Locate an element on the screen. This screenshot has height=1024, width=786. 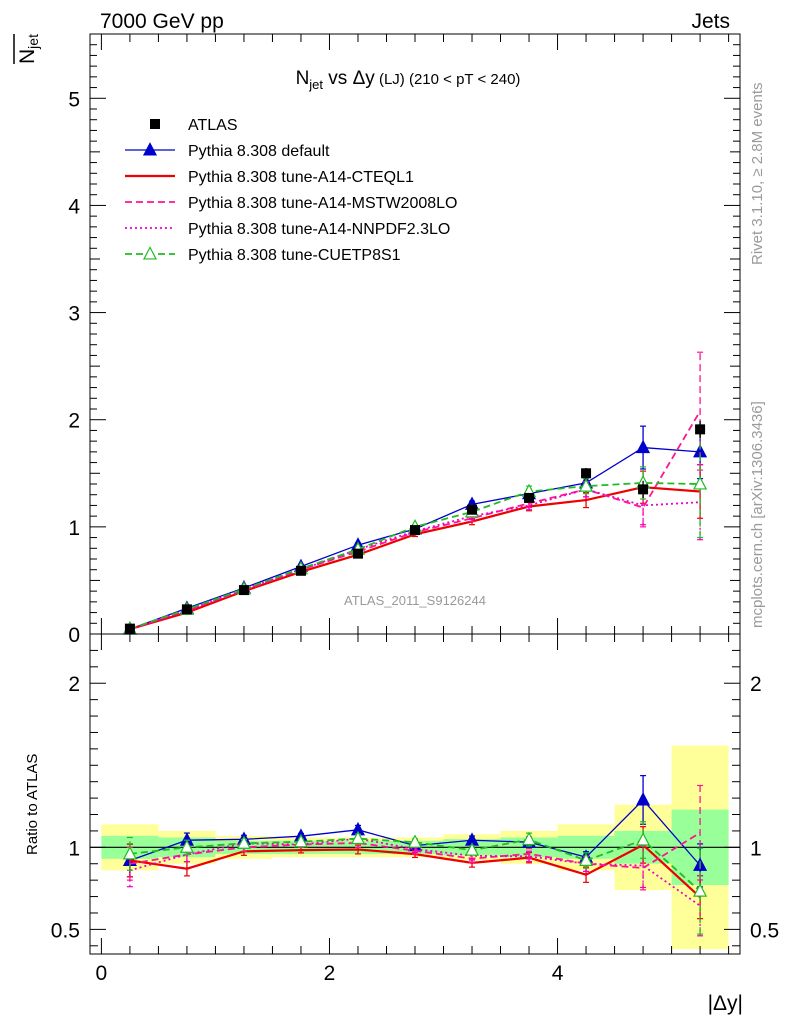
legend-entry-4: Pythia 8.308 tune-A14-NNPDF2.3LO is located at coordinates (287, 229).